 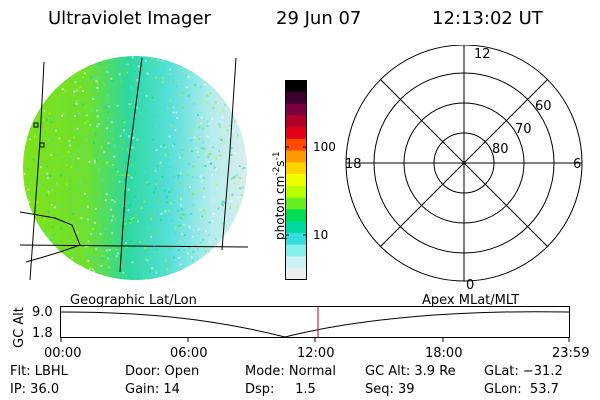 What do you see at coordinates (296, 180) in the screenshot?
I see `intensity-color-bar` at bounding box center [296, 180].